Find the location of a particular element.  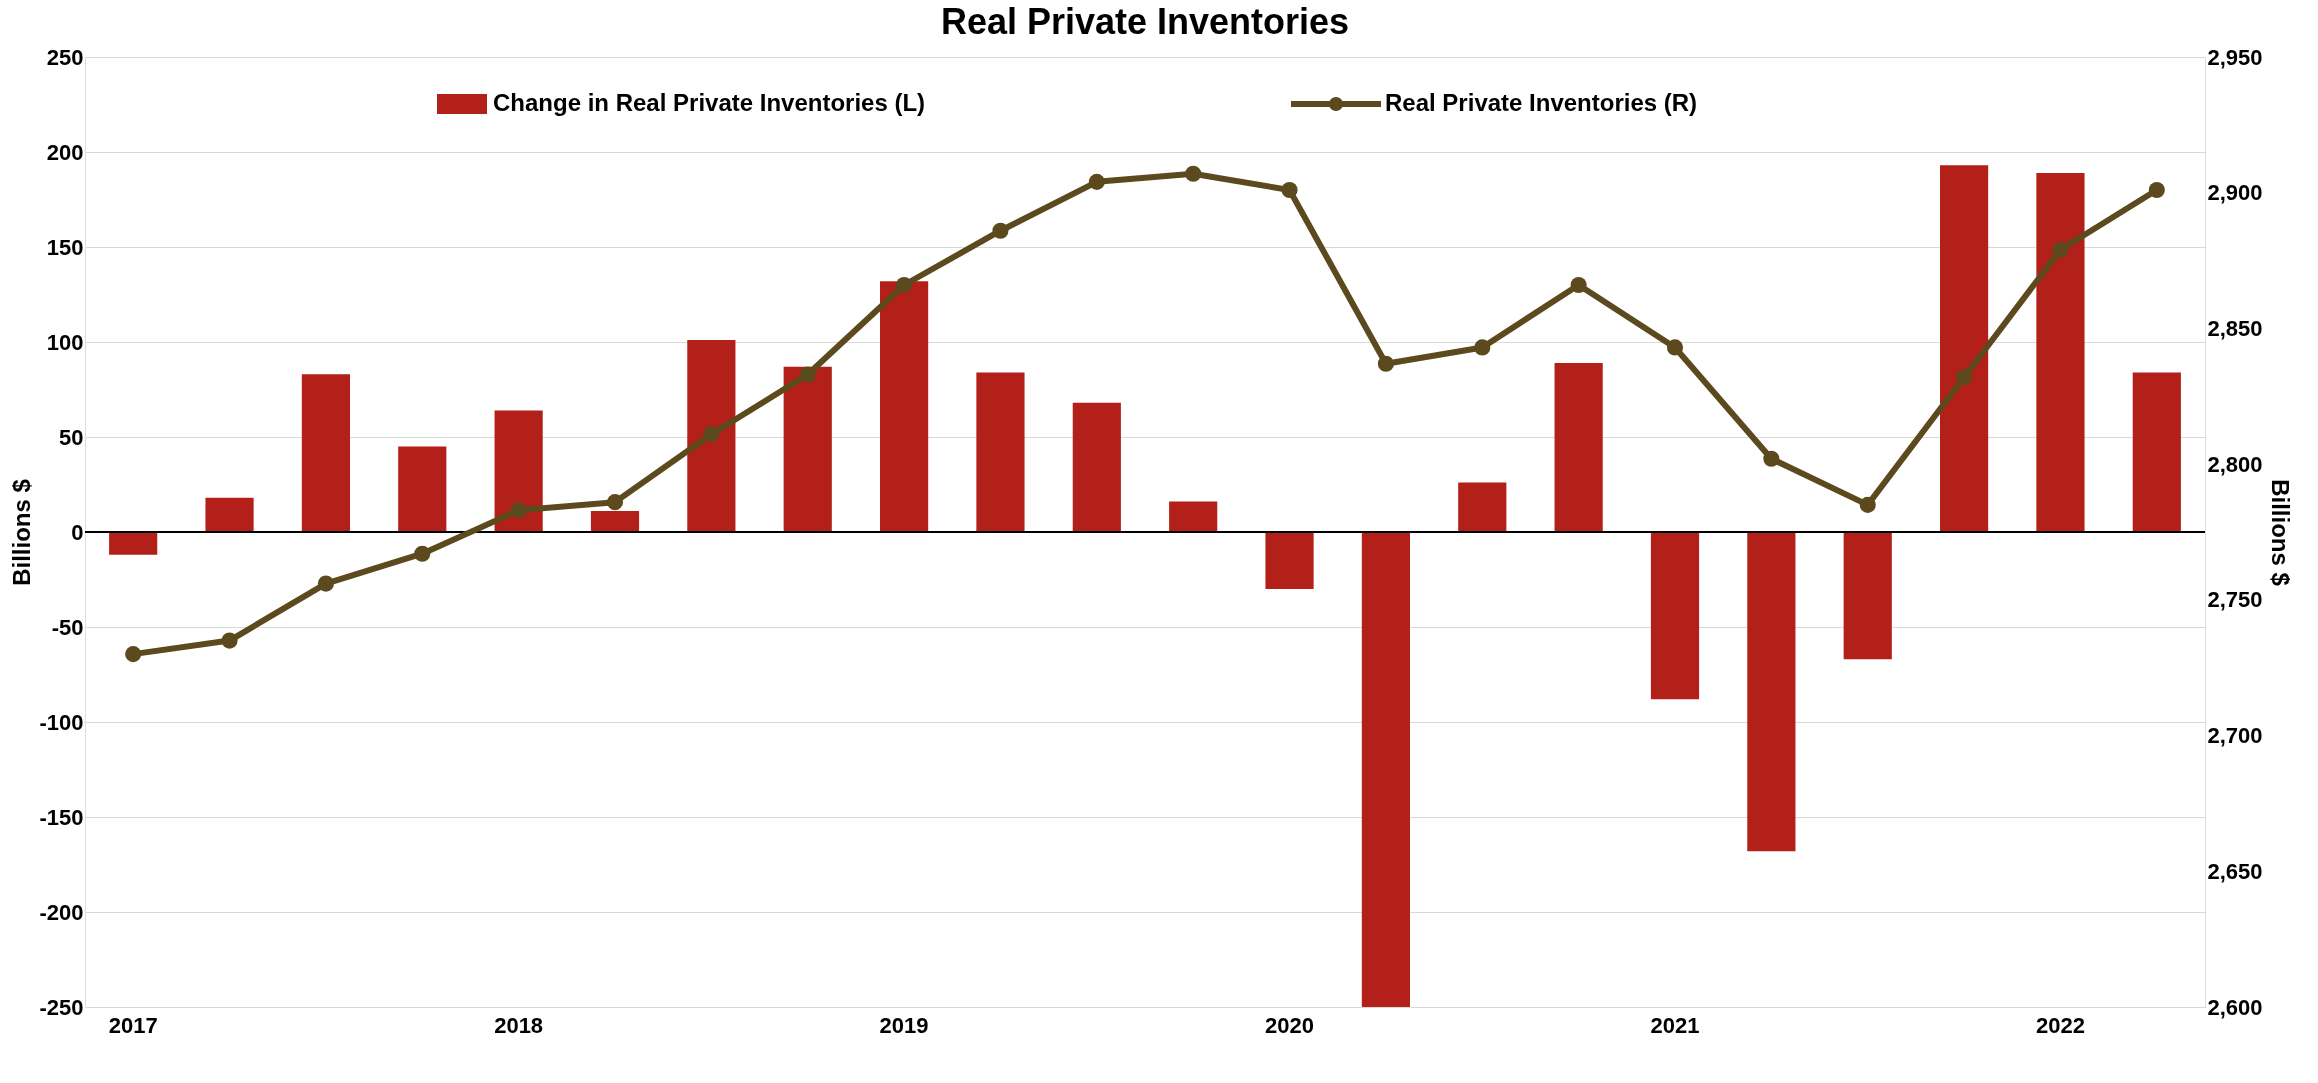

y-tick-label: 250 is located at coordinates (65, 57).